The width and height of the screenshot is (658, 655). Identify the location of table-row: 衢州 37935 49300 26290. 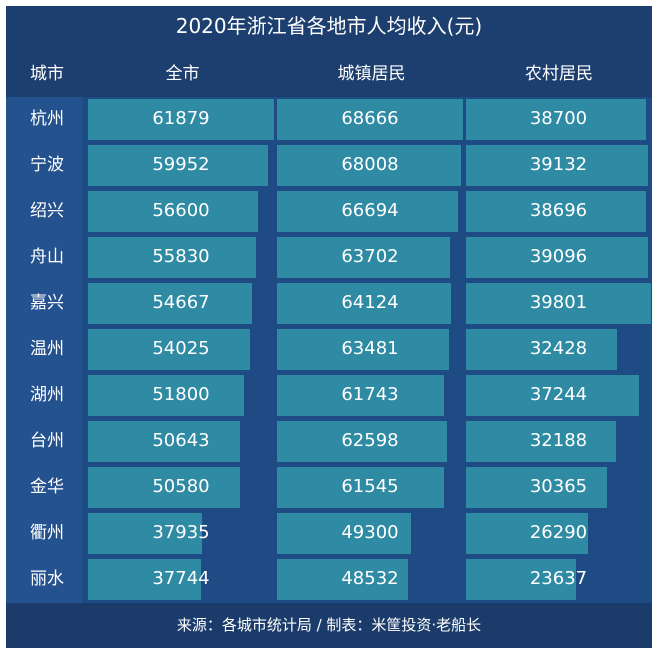
(329, 534).